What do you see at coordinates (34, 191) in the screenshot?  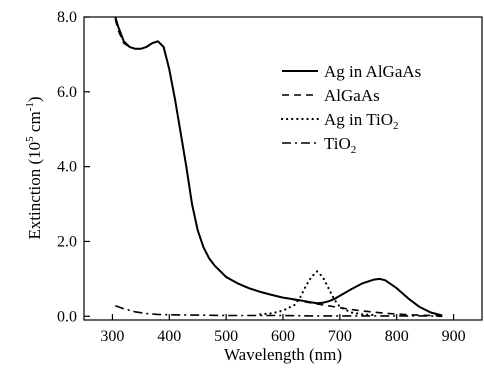 I see `y-axis-label-base: Extinction (10` at bounding box center [34, 191].